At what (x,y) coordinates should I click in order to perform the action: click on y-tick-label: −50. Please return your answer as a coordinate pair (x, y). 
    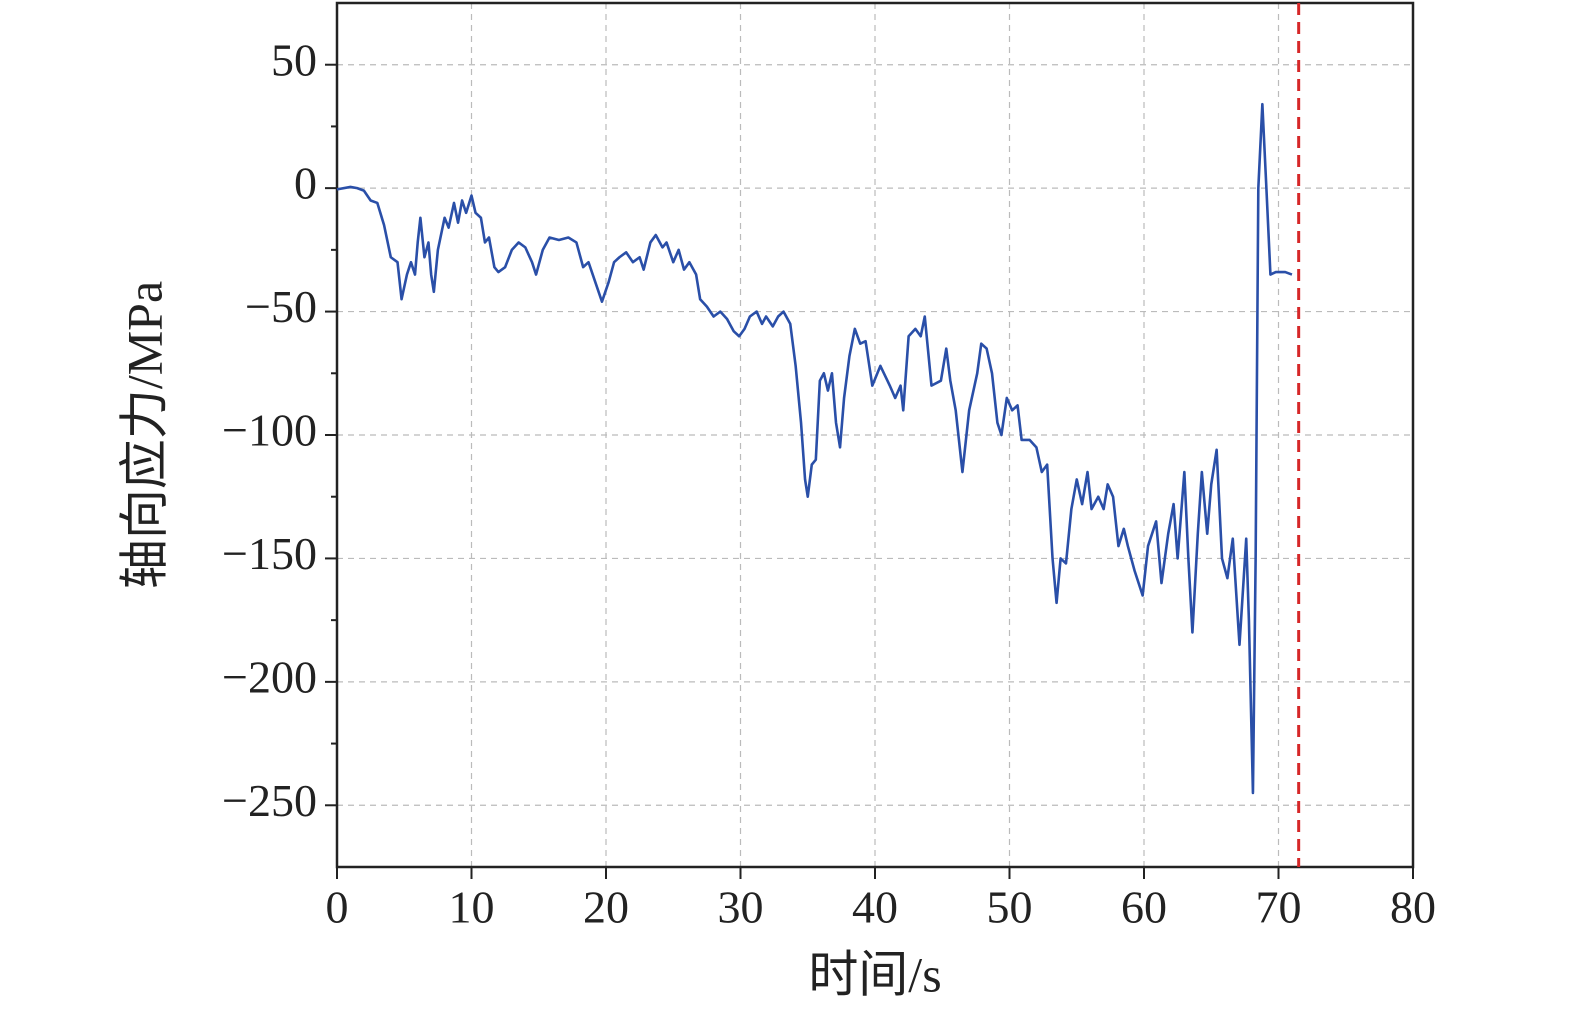
    Looking at the image, I should click on (281, 306).